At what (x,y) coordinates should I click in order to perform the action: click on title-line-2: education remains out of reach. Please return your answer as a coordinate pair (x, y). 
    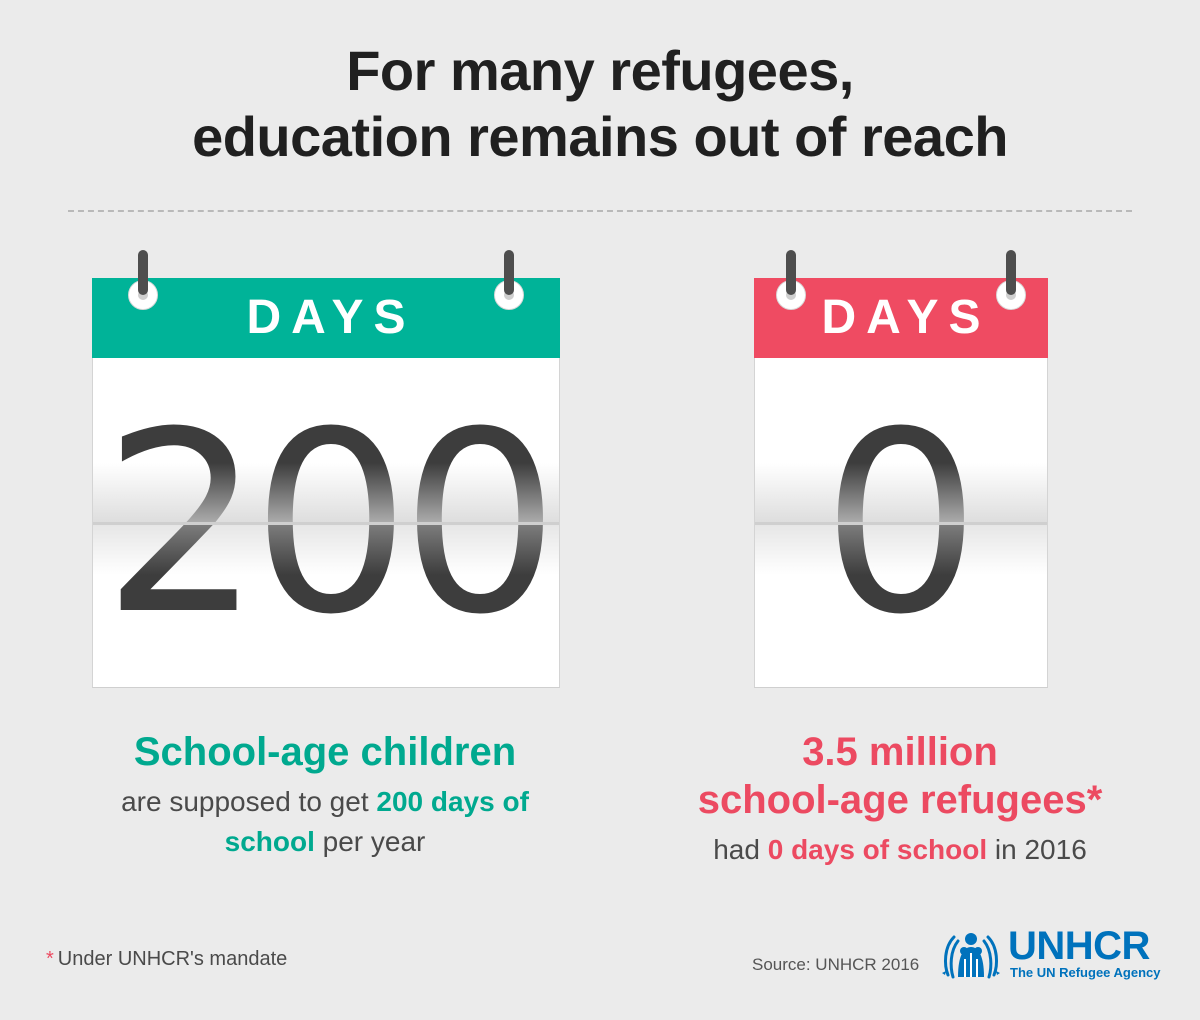
    Looking at the image, I should click on (600, 136).